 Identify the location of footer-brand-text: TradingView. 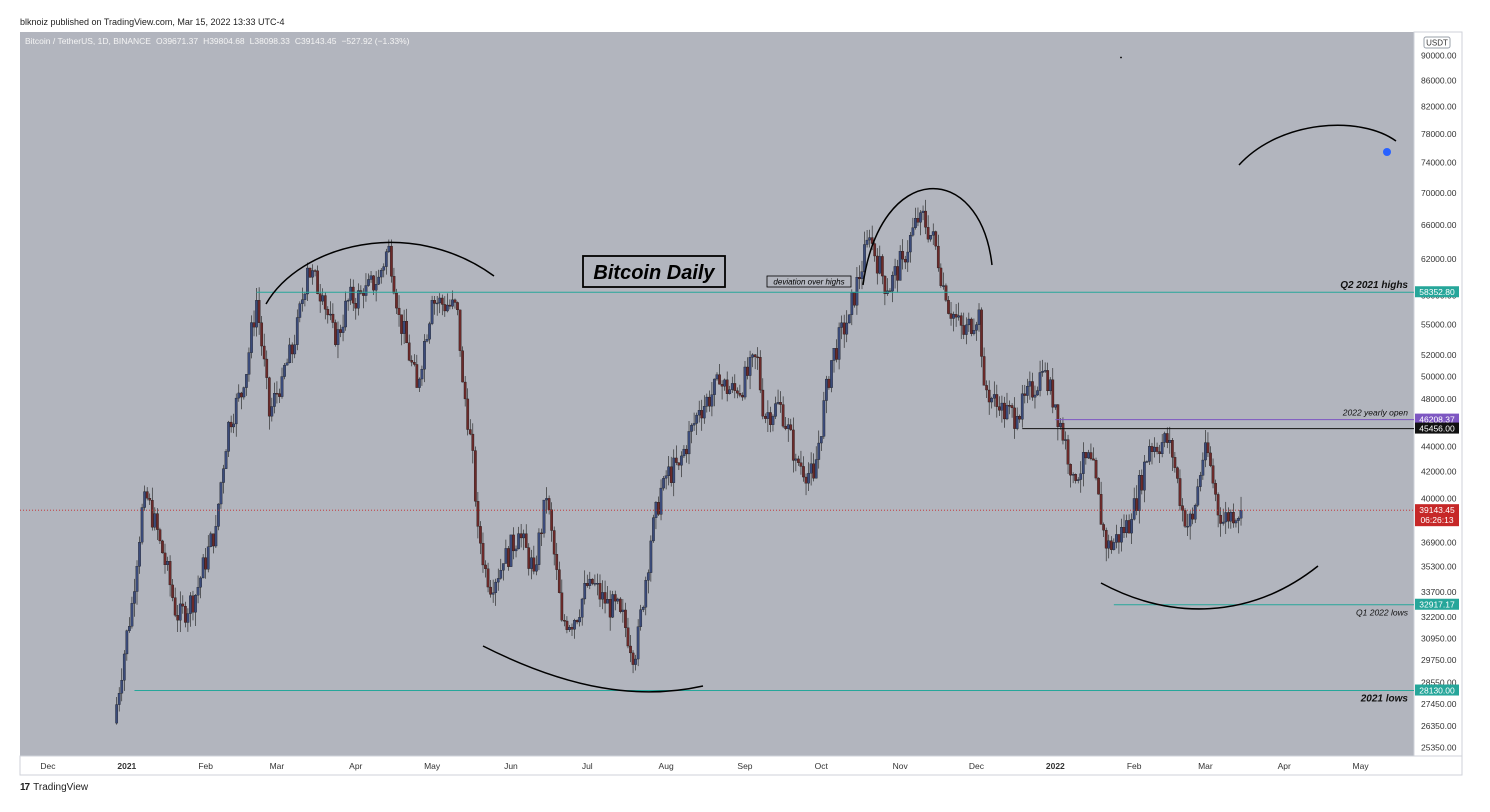
(61, 787).